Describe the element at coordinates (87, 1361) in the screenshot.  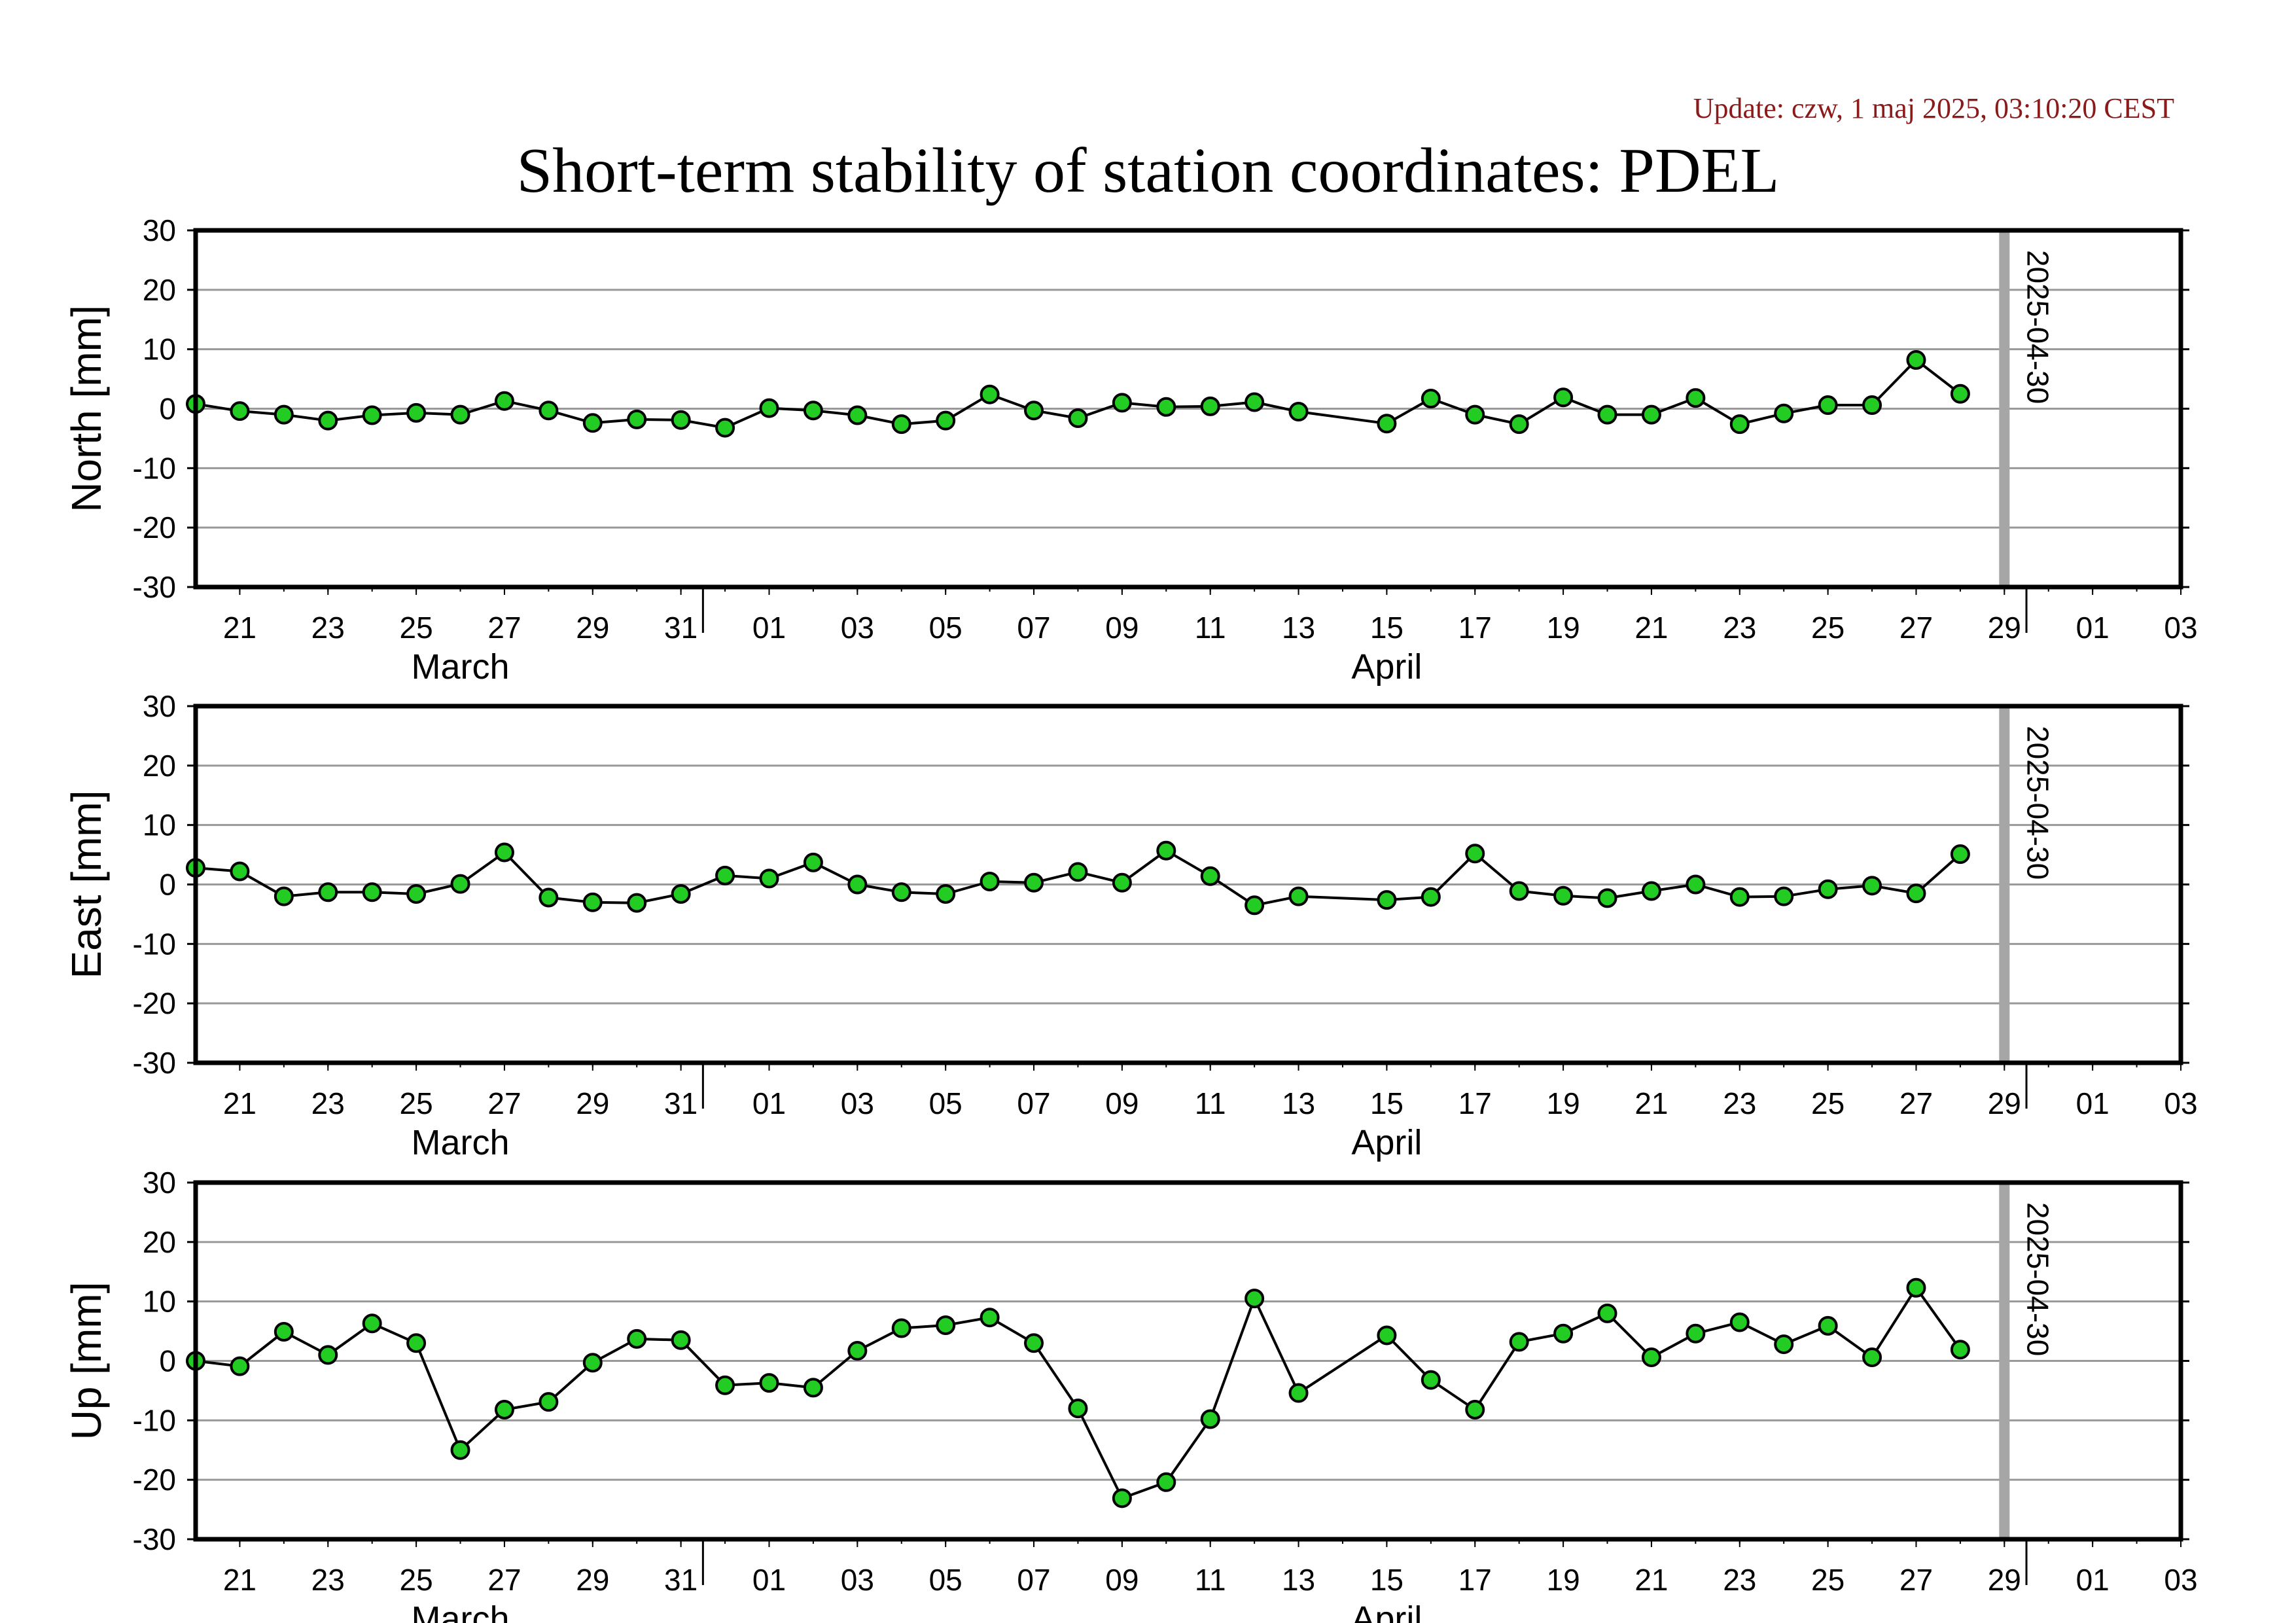
I see `y-axis-label: Up [mm]` at that location.